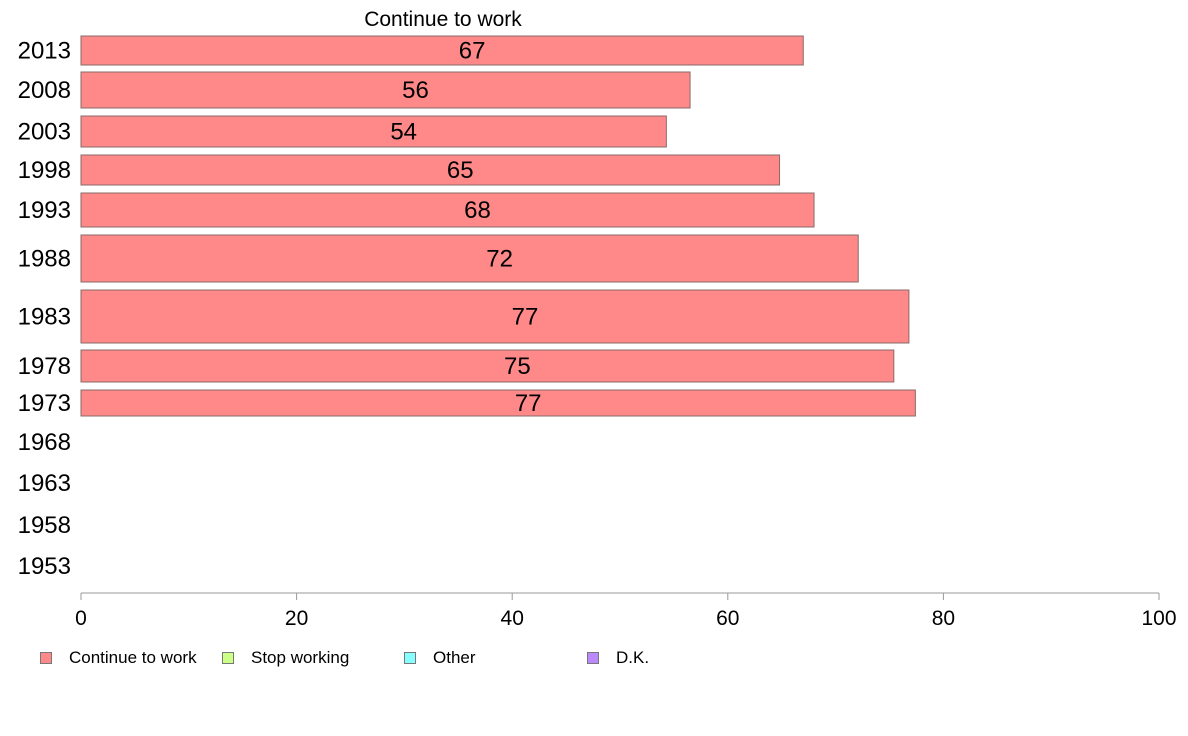 This screenshot has width=1188, height=736. Describe the element at coordinates (44, 210) in the screenshot. I see `y-tick-label: 1993` at that location.